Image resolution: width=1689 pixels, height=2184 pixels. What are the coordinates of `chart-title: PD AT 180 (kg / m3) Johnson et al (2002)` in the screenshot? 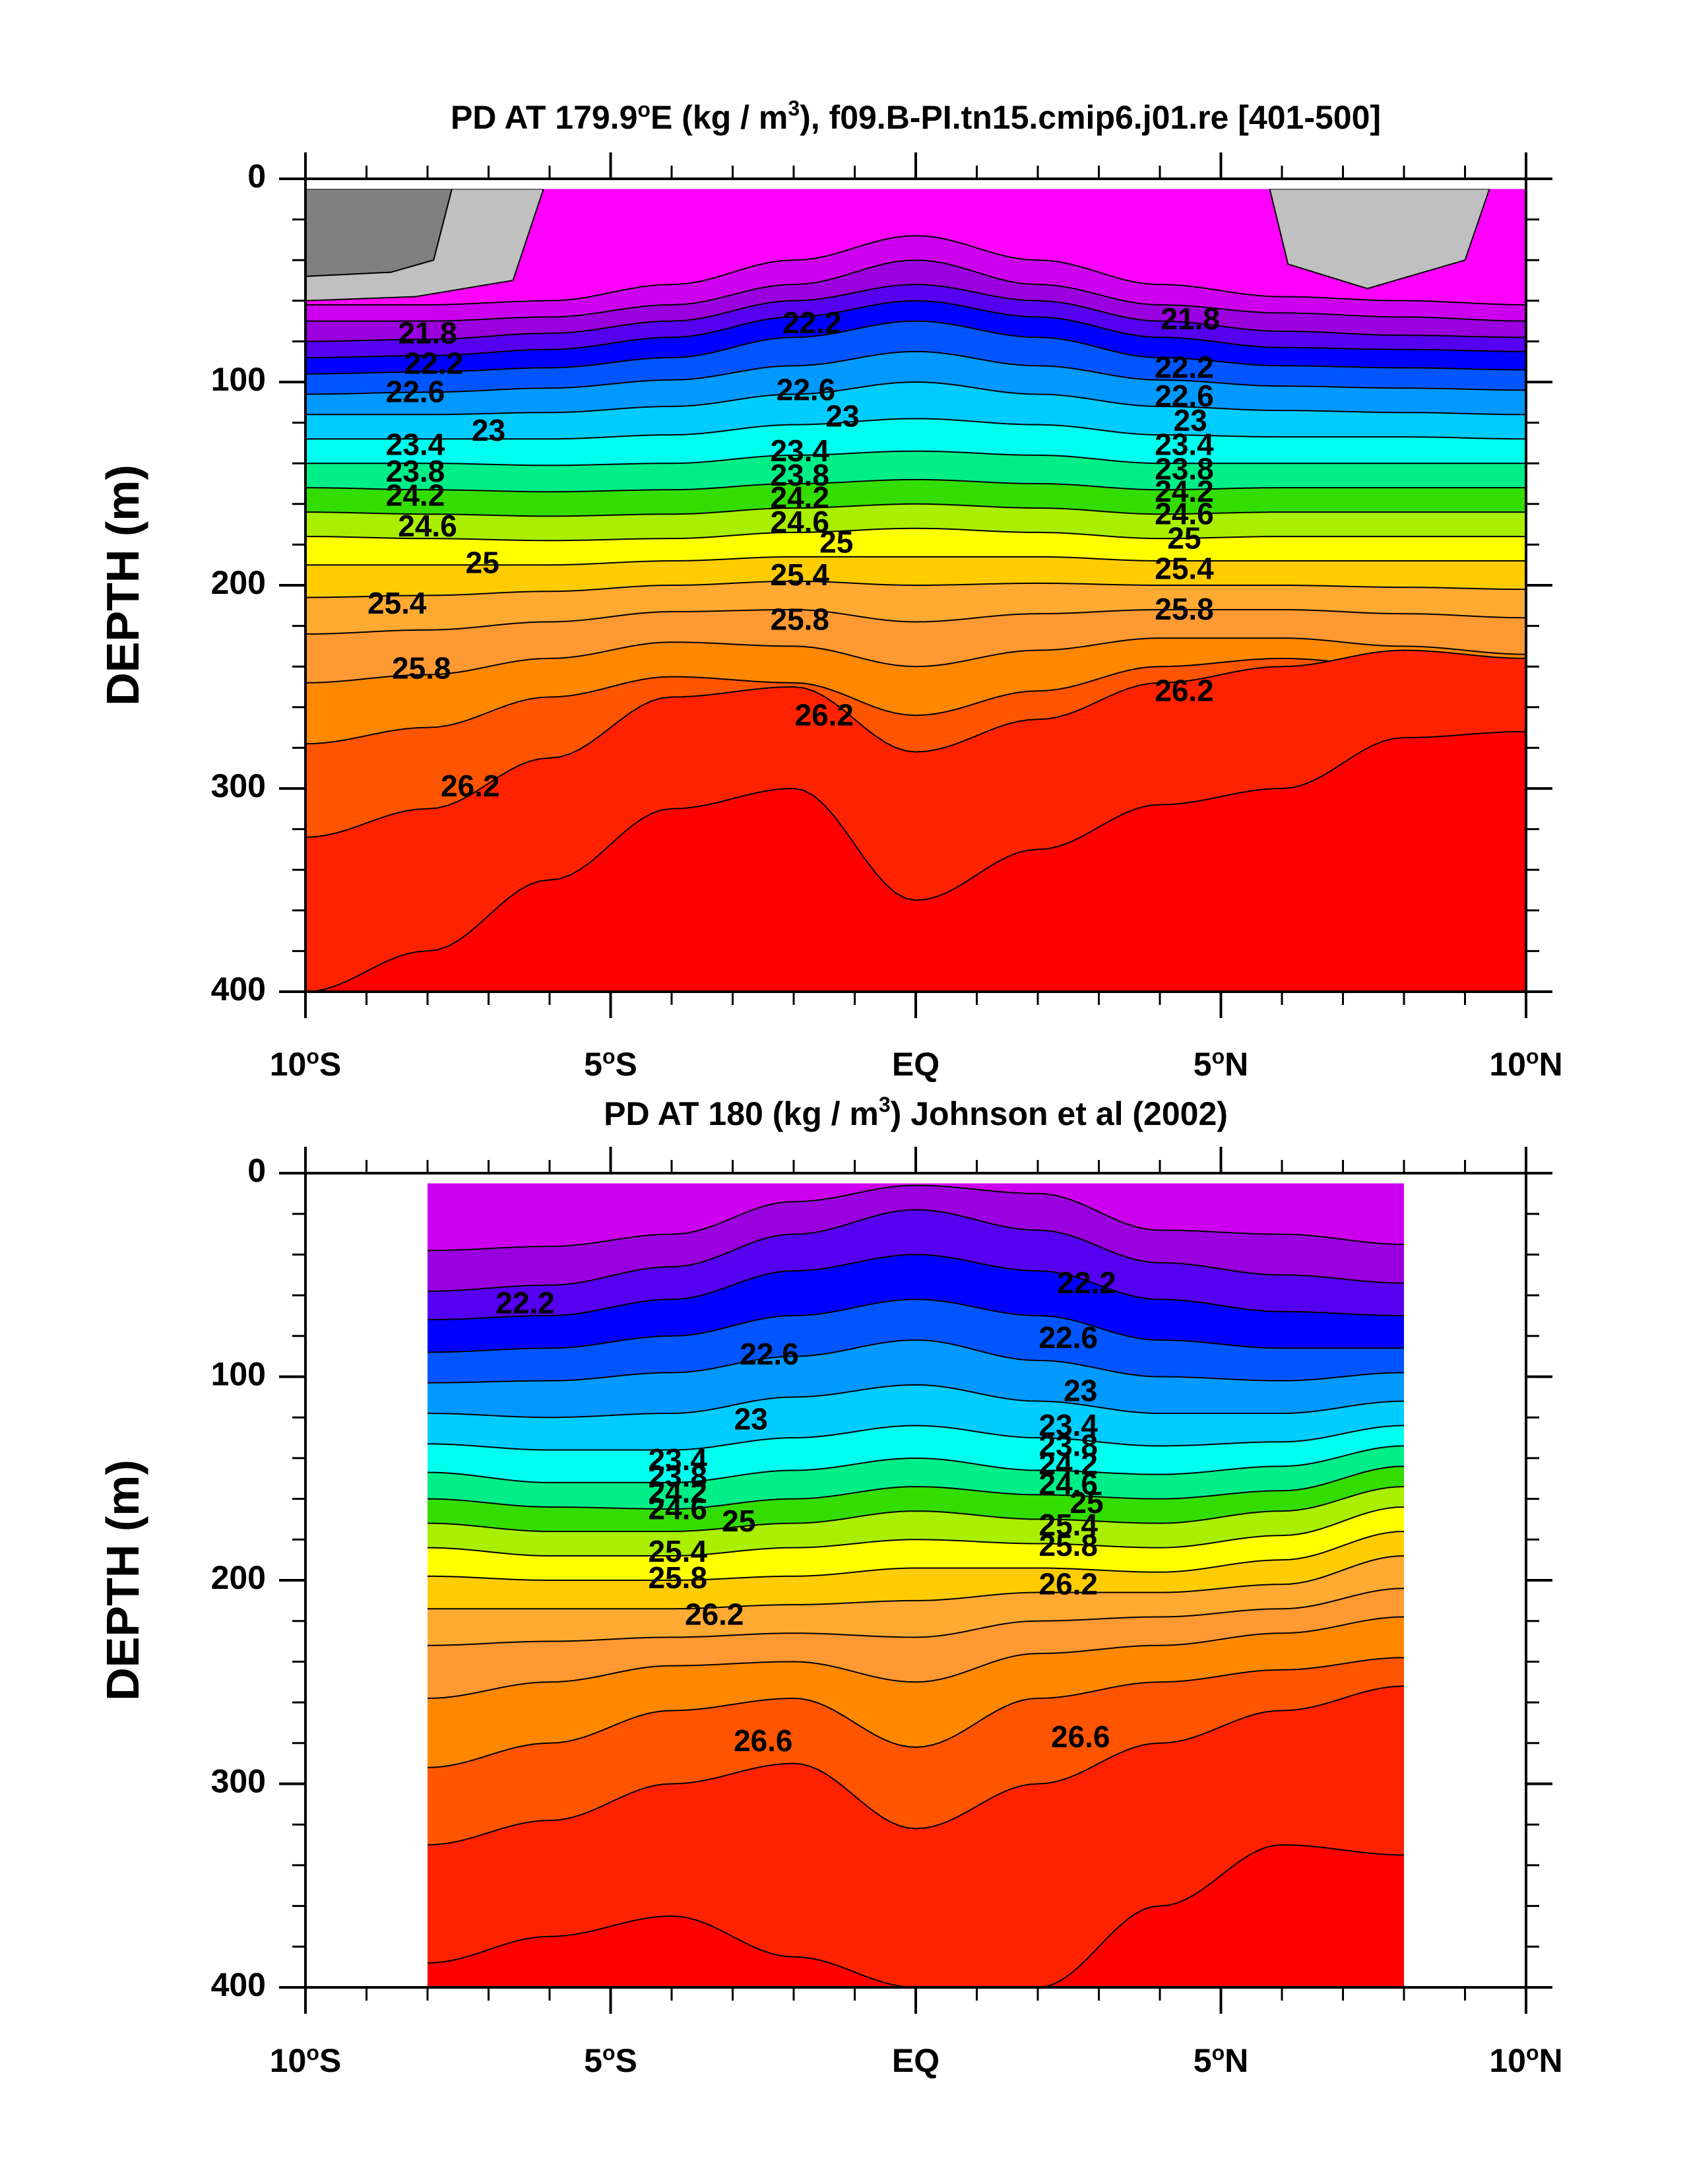 It's located at (916, 1112).